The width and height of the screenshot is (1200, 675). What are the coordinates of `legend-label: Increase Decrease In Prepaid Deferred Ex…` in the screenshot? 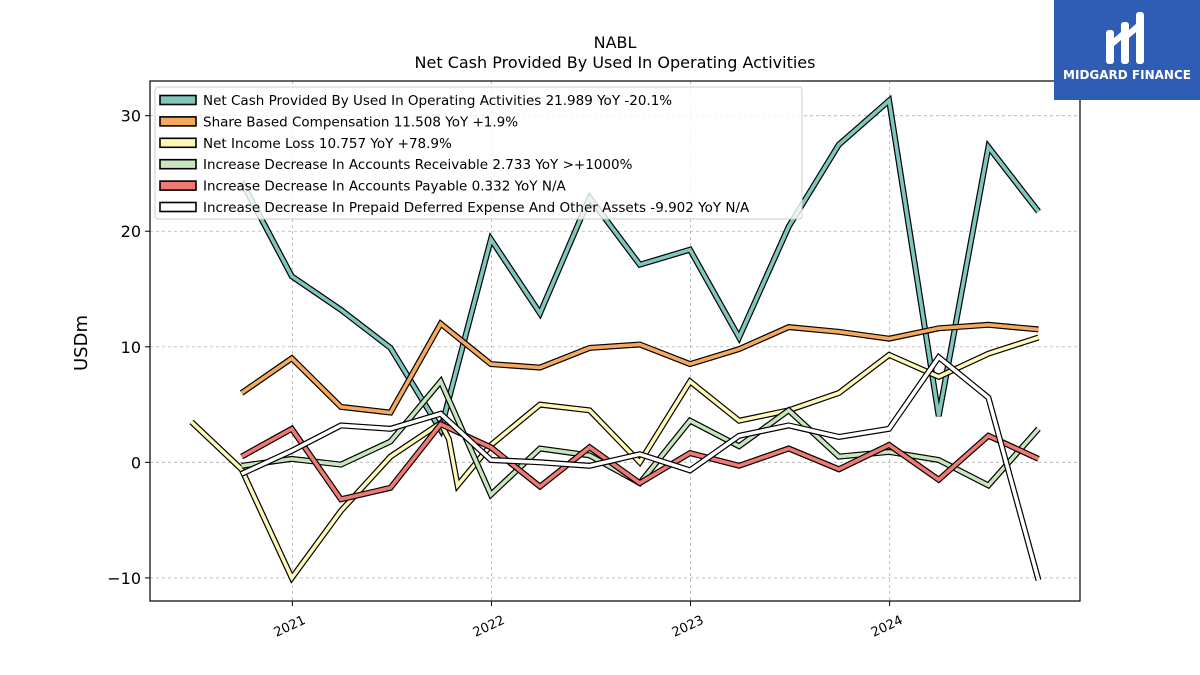 It's located at (476, 208).